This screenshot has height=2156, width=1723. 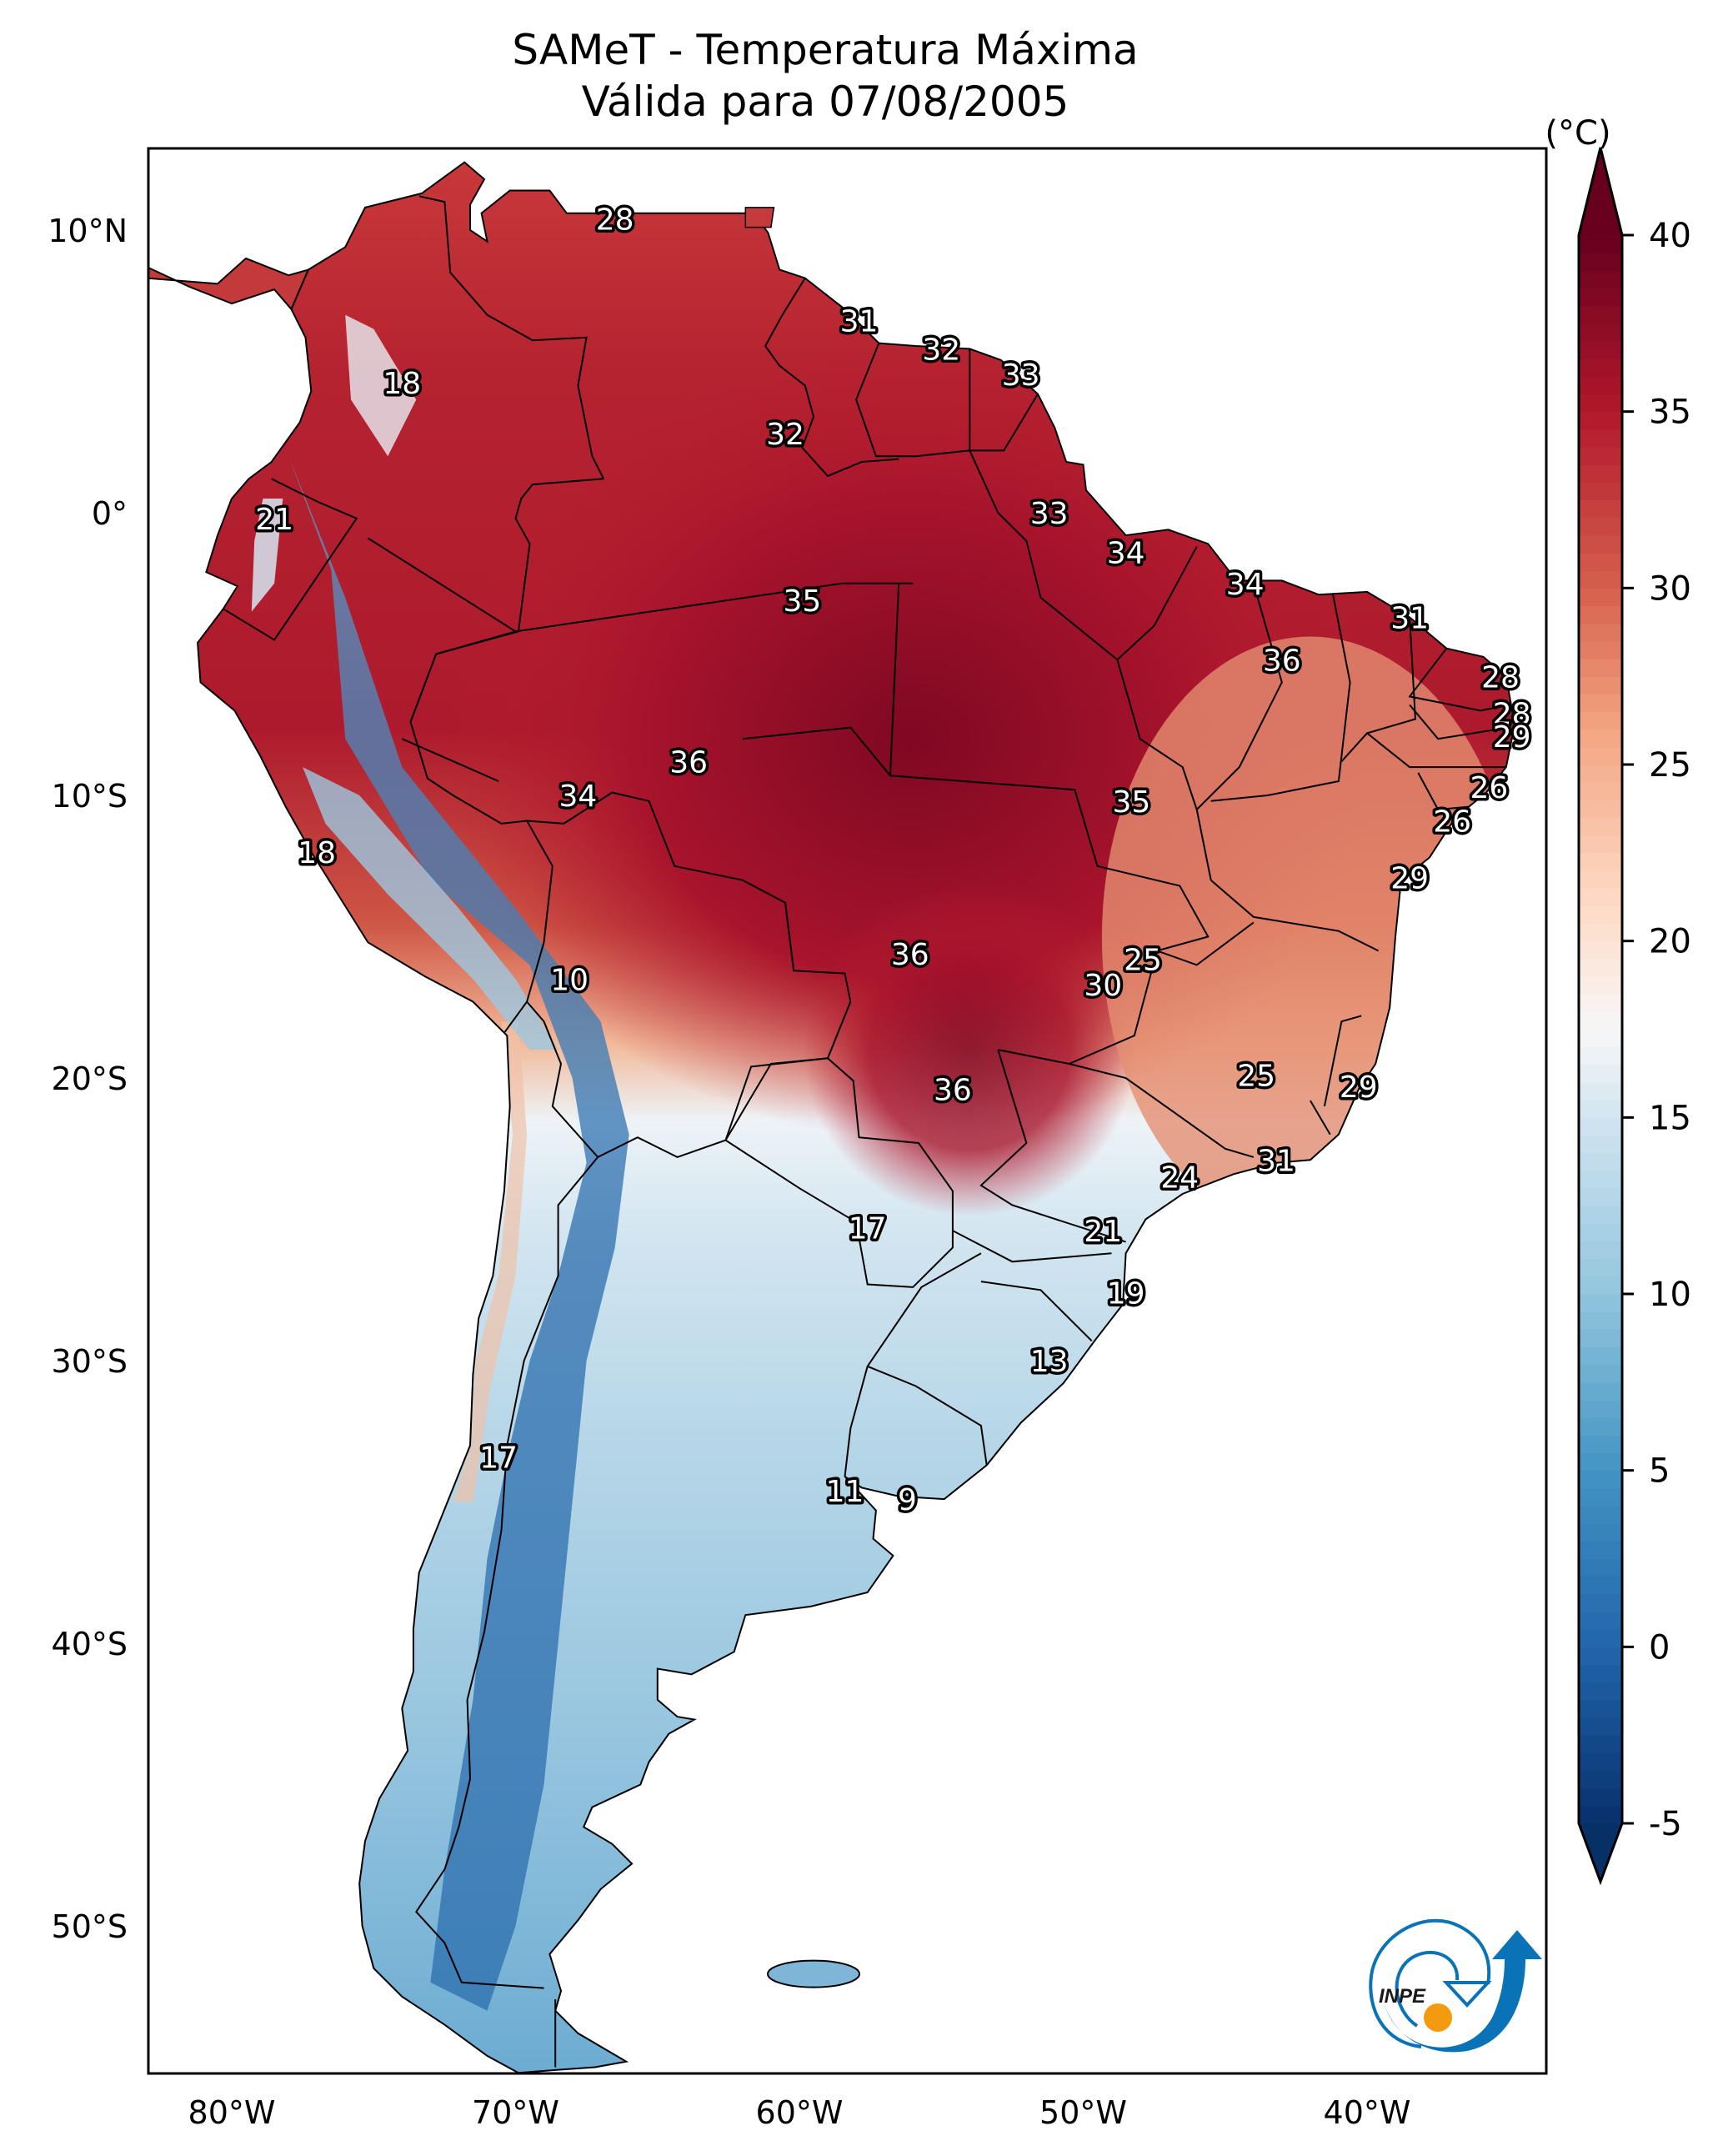 What do you see at coordinates (90, 796) in the screenshot?
I see `y-tick-label: 10°S` at bounding box center [90, 796].